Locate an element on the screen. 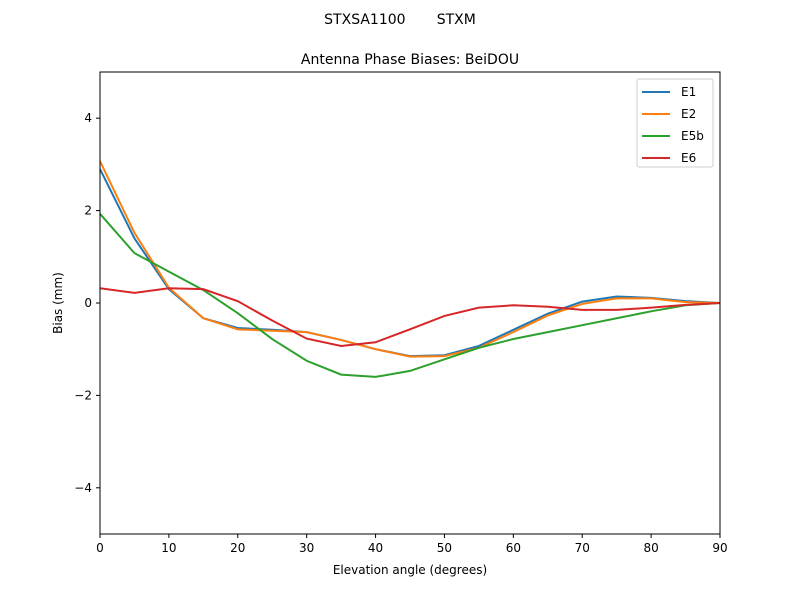 The width and height of the screenshot is (800, 604). x-tick-label: 60 is located at coordinates (513, 548).